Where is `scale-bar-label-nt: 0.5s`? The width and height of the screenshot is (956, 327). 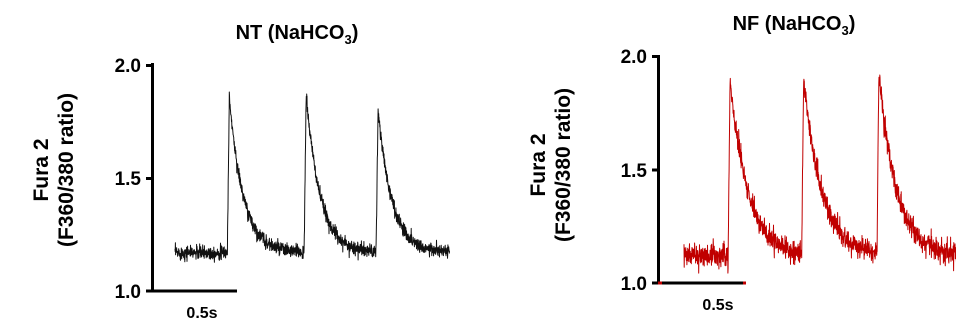 scale-bar-label-nt: 0.5s is located at coordinates (201, 313).